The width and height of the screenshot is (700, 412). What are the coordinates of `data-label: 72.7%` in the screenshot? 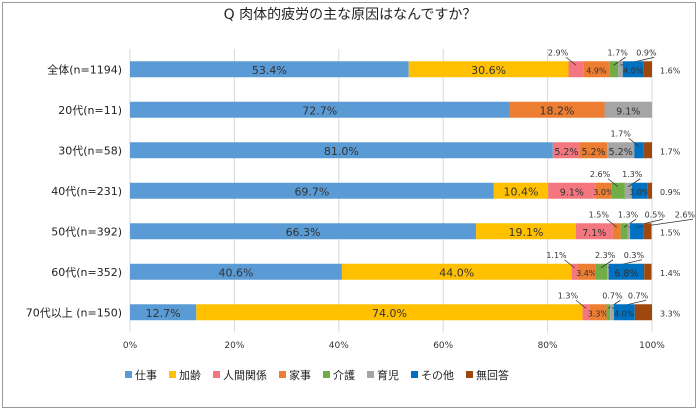 It's located at (319, 110).